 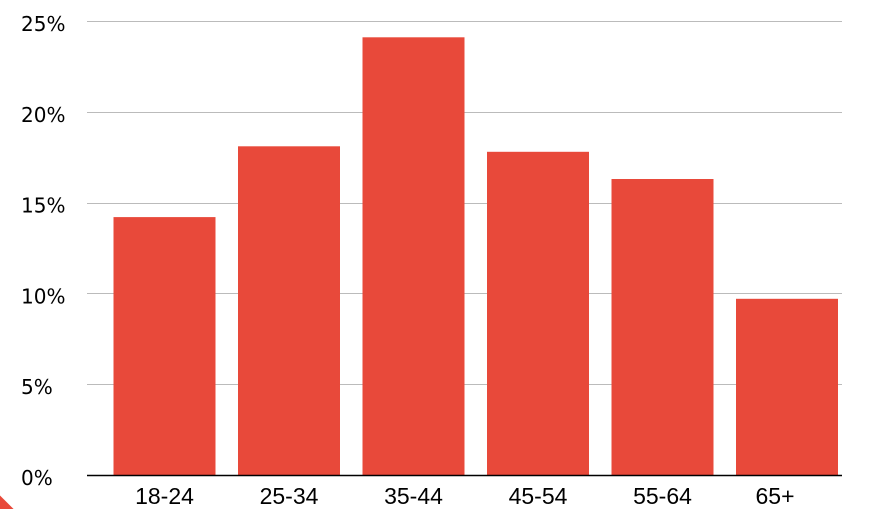 What do you see at coordinates (43, 206) in the screenshot?
I see `y-tick-label-15: 15%` at bounding box center [43, 206].